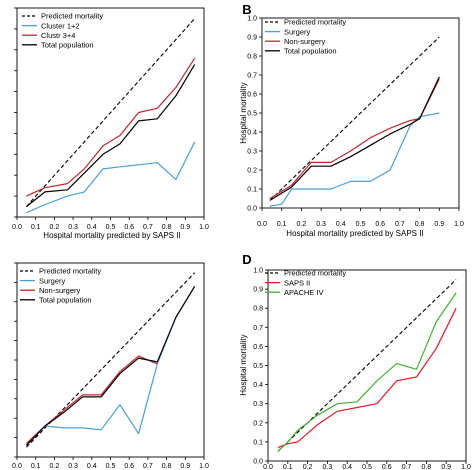 Image resolution: width=474 pixels, height=470 pixels. I want to click on legend-label: Clustr 3+4, so click(58, 35).